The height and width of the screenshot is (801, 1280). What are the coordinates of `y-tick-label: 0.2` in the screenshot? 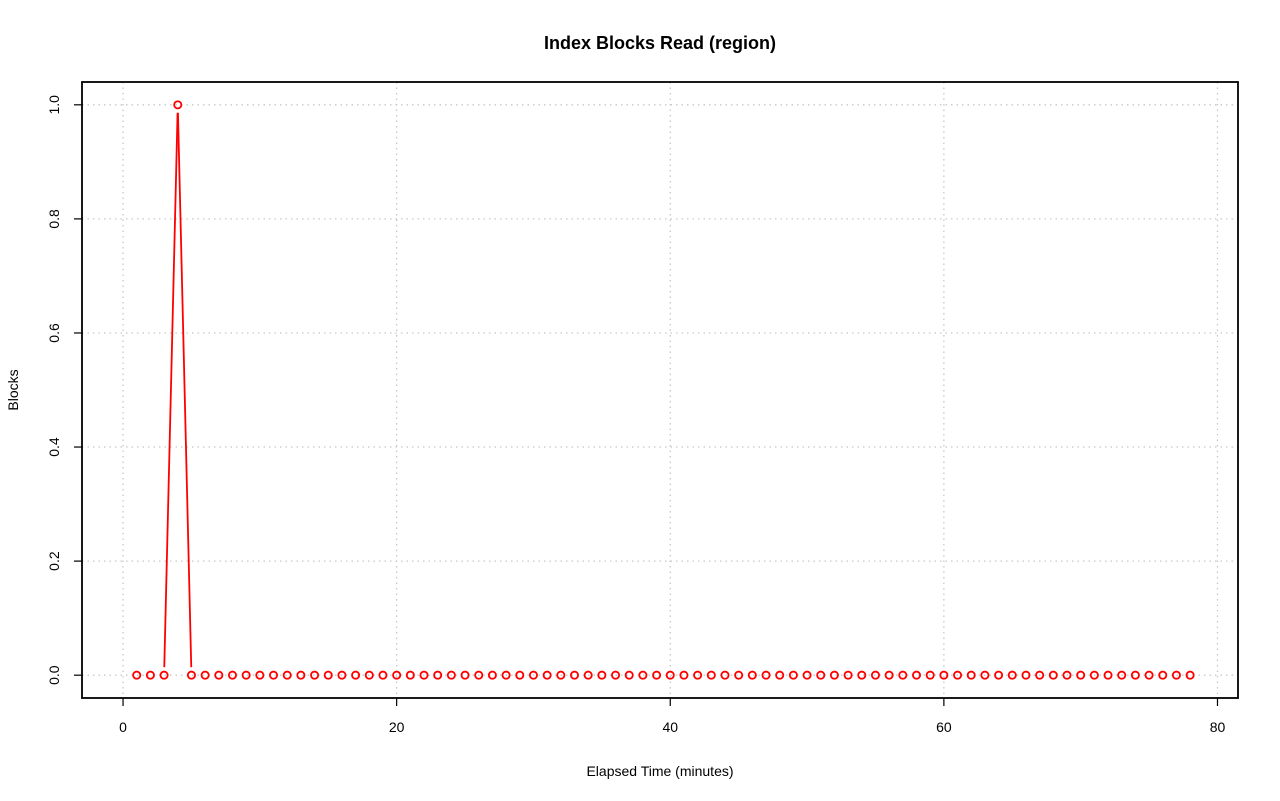 It's located at (54, 561).